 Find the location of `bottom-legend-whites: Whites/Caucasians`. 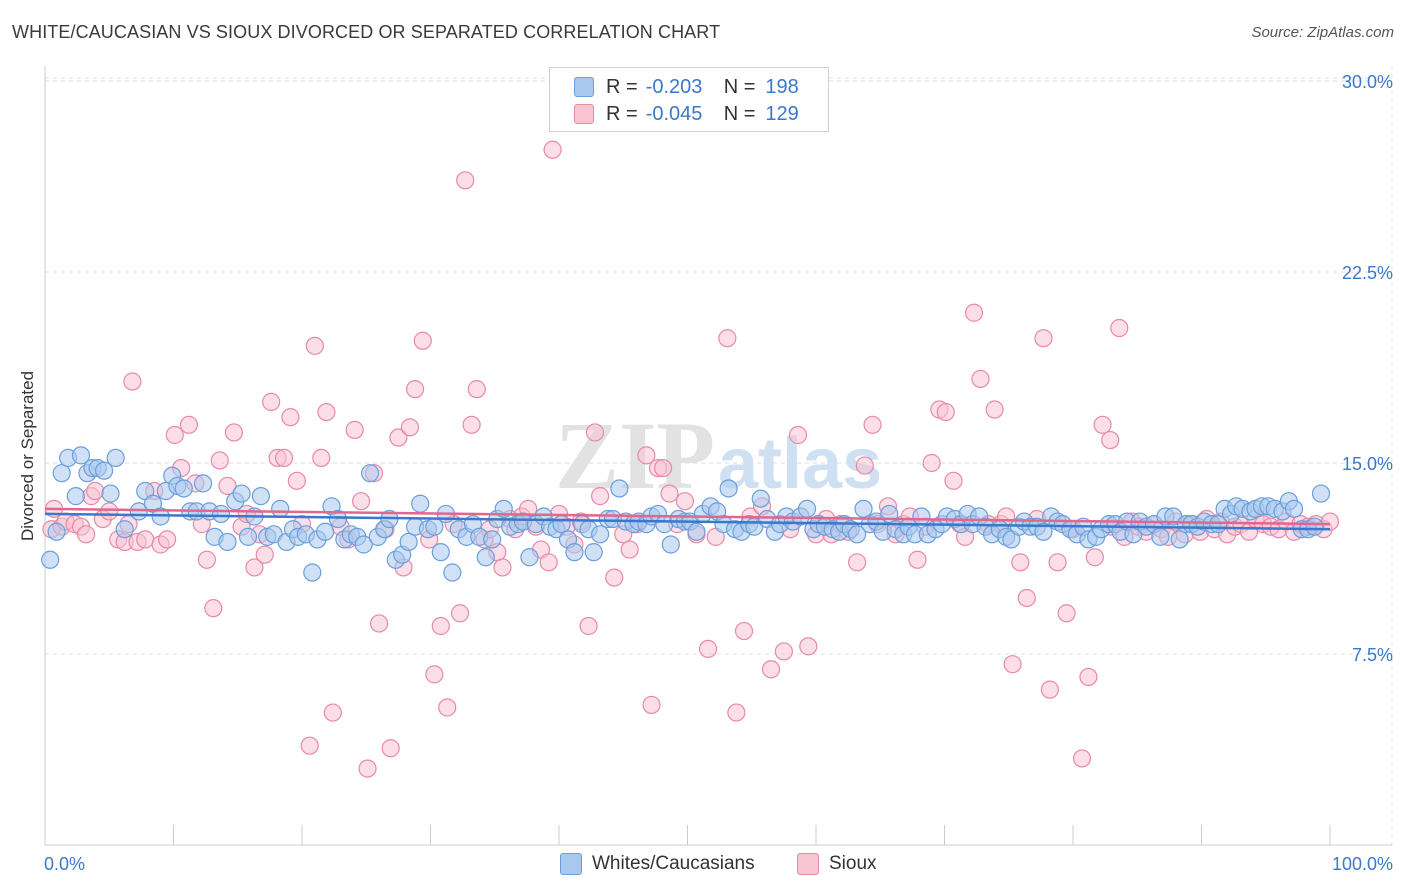

bottom-legend-whites: Whites/Caucasians is located at coordinates (657, 864).